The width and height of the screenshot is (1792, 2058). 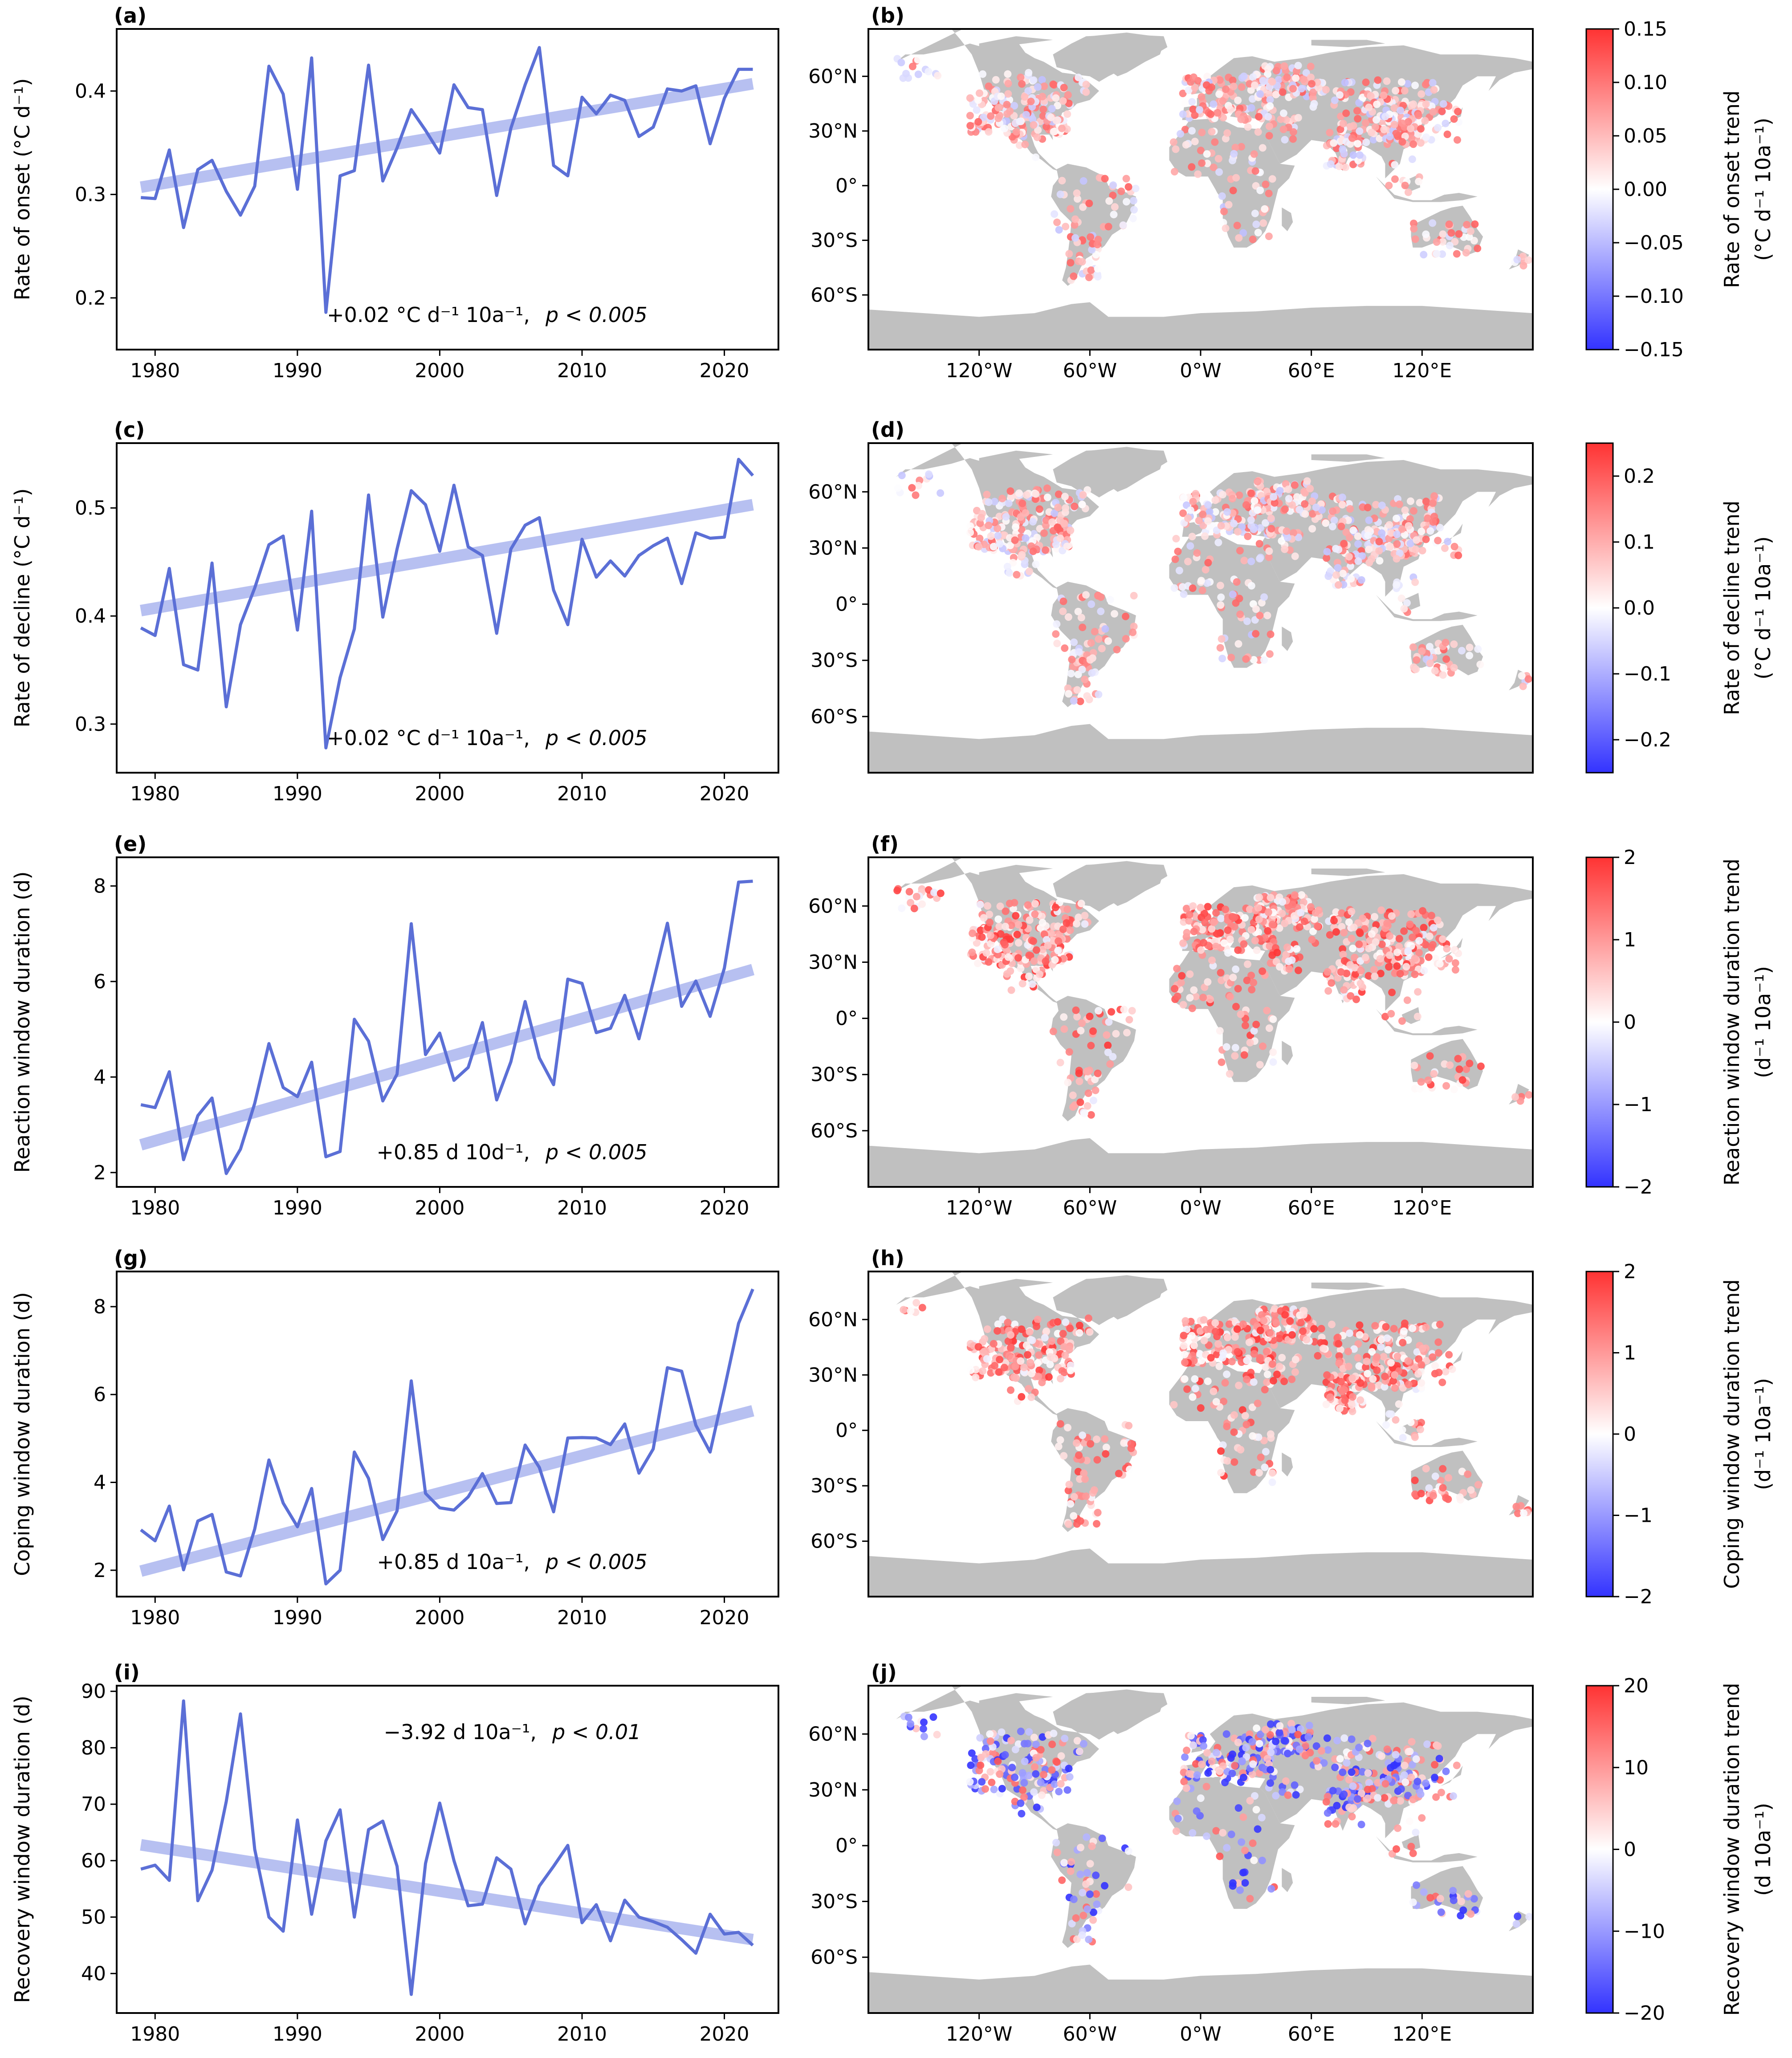 I want to click on lat-tick-label: 60°N, so click(x=833, y=906).